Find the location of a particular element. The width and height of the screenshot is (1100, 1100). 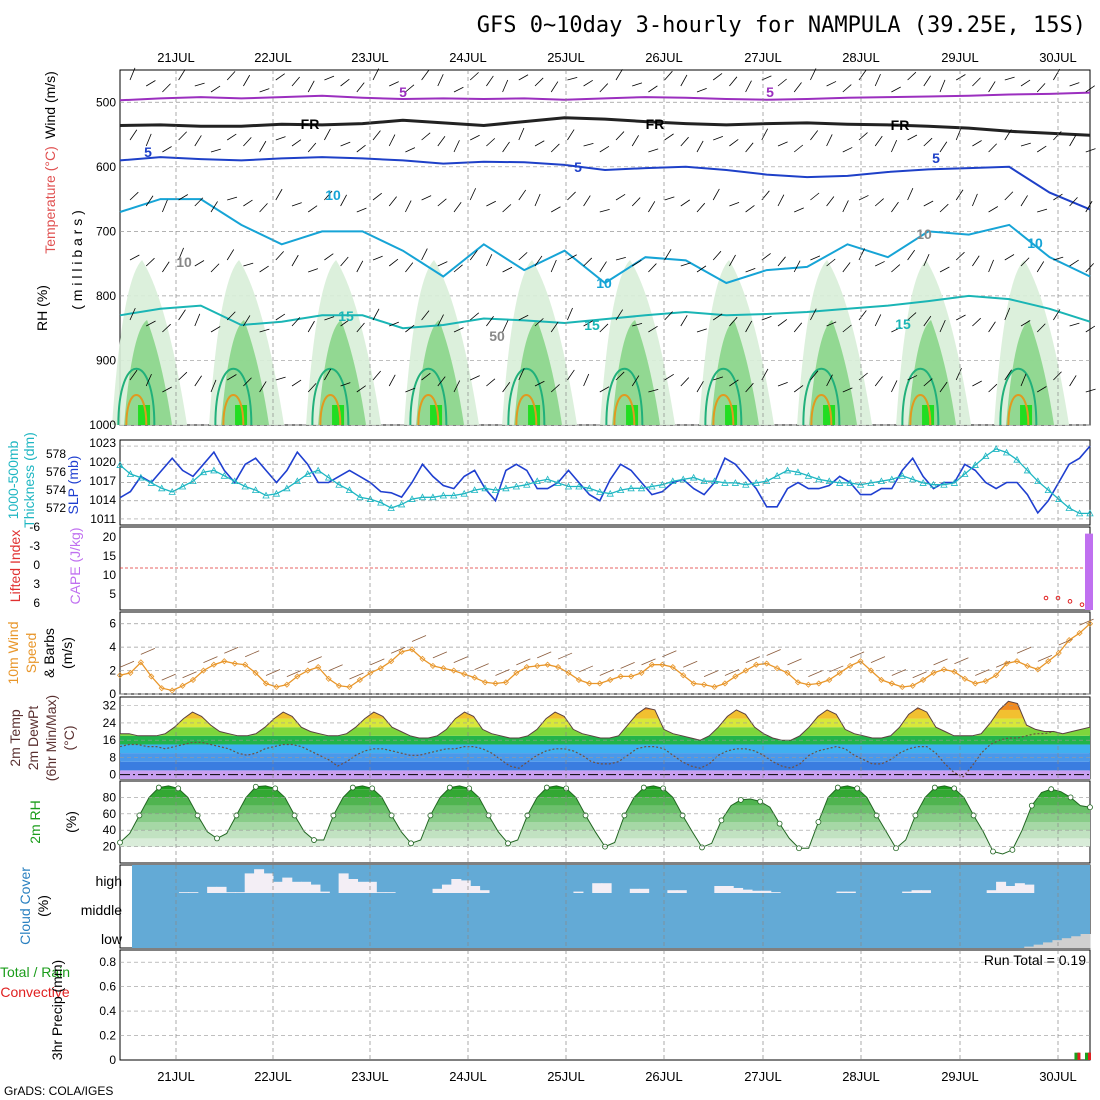

rh-tick: 80 is located at coordinates (110, 797).